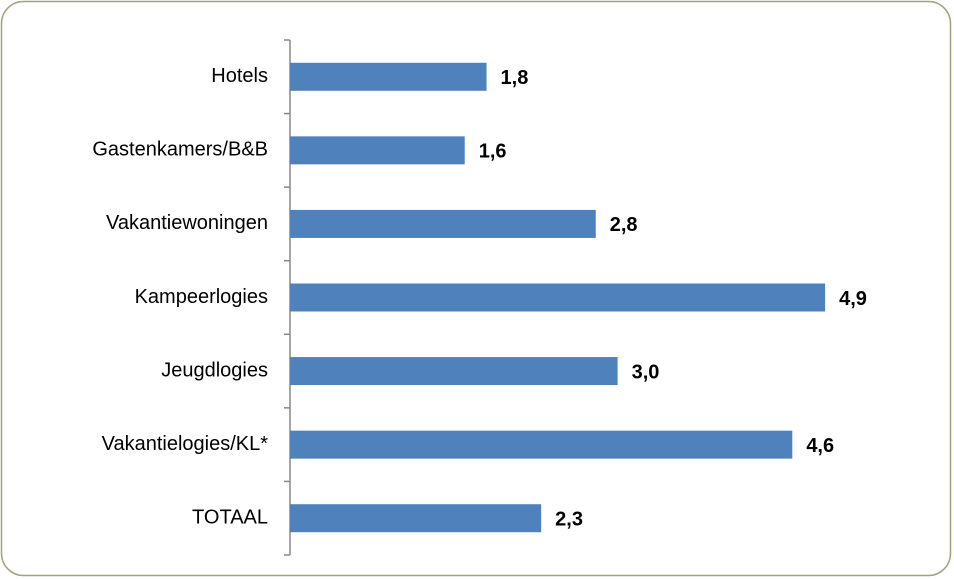 This screenshot has height=579, width=954. Describe the element at coordinates (646, 372) in the screenshot. I see `value-label: 3,0` at that location.